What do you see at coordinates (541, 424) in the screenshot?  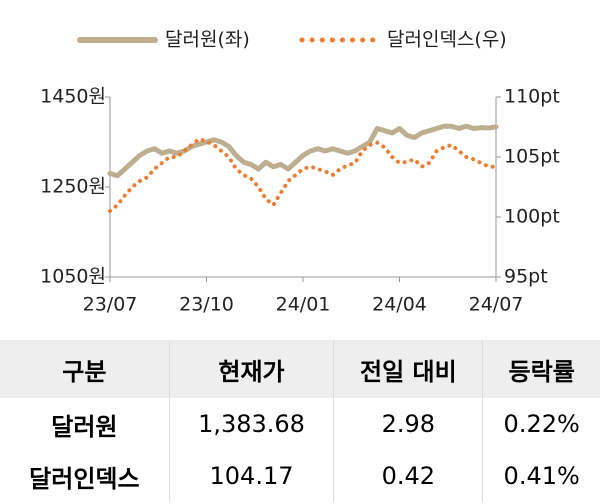 I see `cell: 0.22%` at bounding box center [541, 424].